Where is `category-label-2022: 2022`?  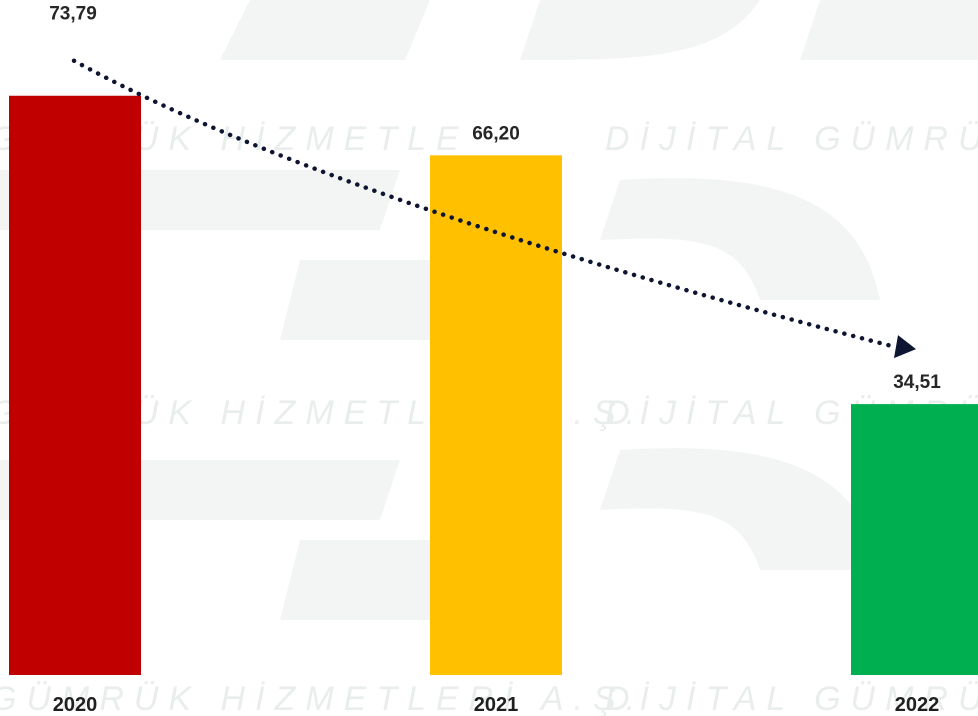 category-label-2022: 2022 is located at coordinates (917, 705).